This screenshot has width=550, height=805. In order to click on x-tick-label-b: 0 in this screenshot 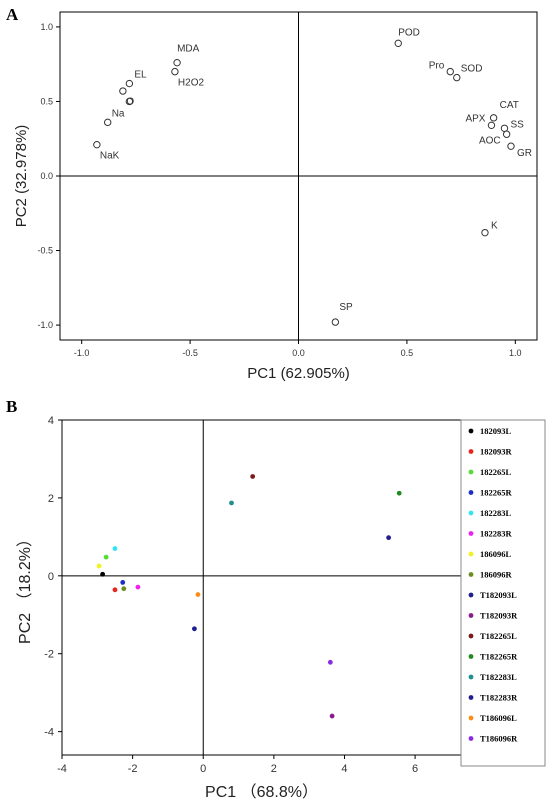, I will do `click(203, 769)`.